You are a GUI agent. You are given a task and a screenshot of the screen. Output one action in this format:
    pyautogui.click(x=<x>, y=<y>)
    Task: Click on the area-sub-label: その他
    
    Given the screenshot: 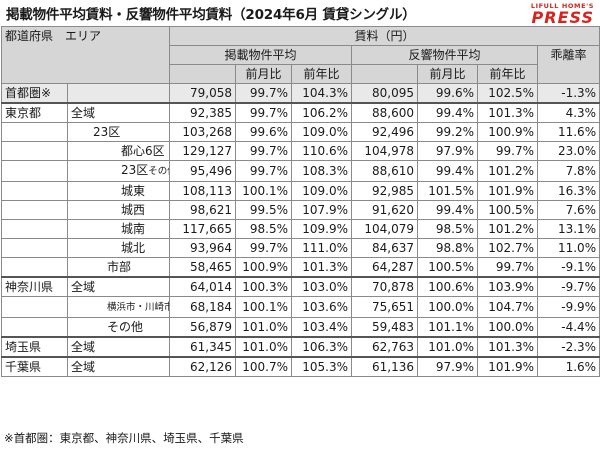 What is the action you would take?
    pyautogui.click(x=158, y=171)
    